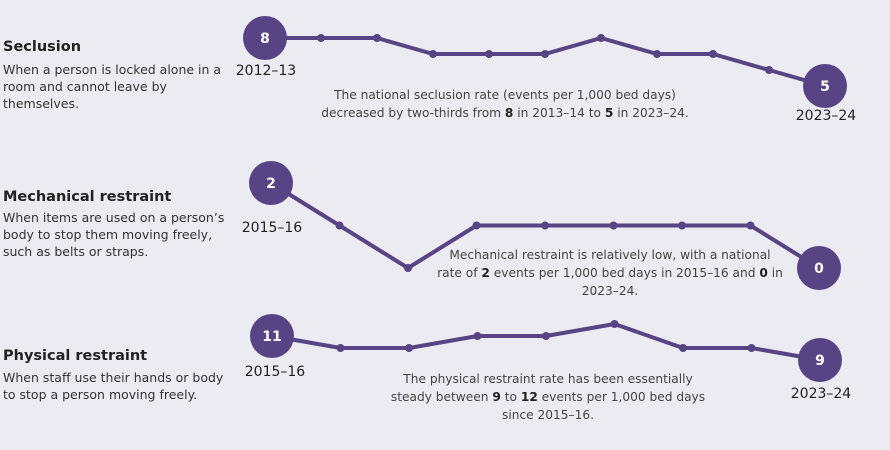 The image size is (890, 450). Describe the element at coordinates (75, 356) in the screenshot. I see `physical-restraint-title: Physical restraint` at that location.